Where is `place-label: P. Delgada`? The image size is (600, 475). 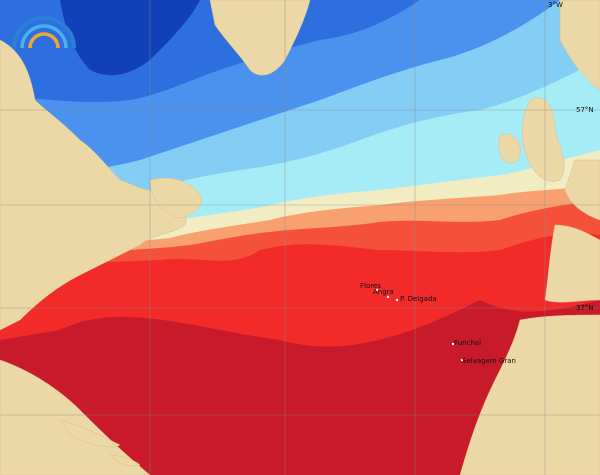 place-label: P. Delgada is located at coordinates (418, 299).